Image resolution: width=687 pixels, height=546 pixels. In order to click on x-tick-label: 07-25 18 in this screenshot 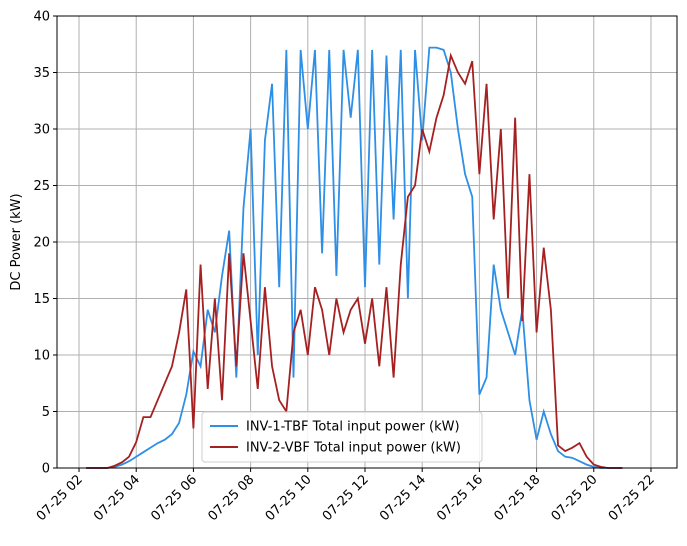, I will do `click(517, 498)`.